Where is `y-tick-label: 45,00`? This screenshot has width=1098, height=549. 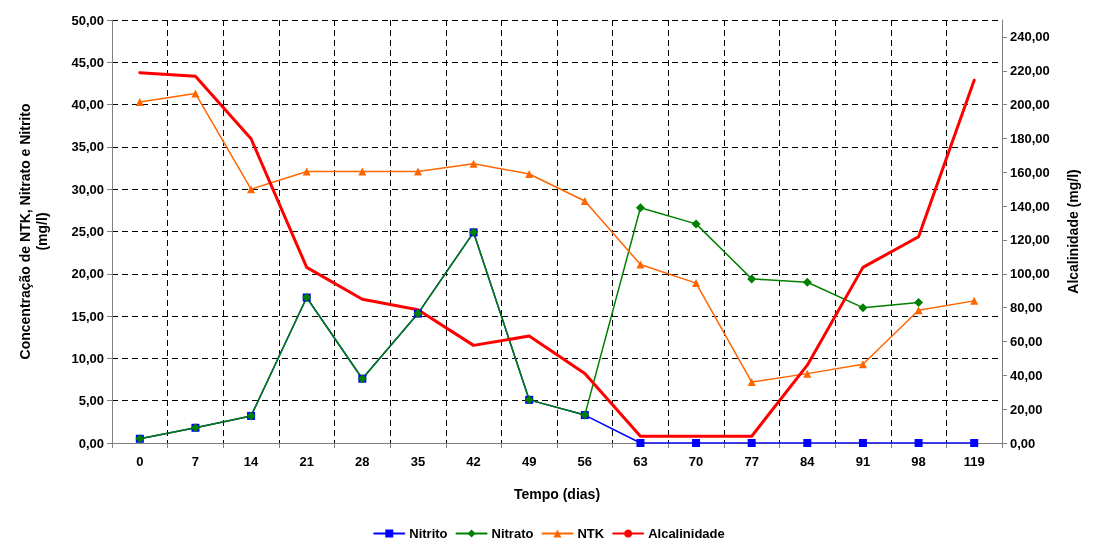 y-tick-label: 45,00 is located at coordinates (87, 62).